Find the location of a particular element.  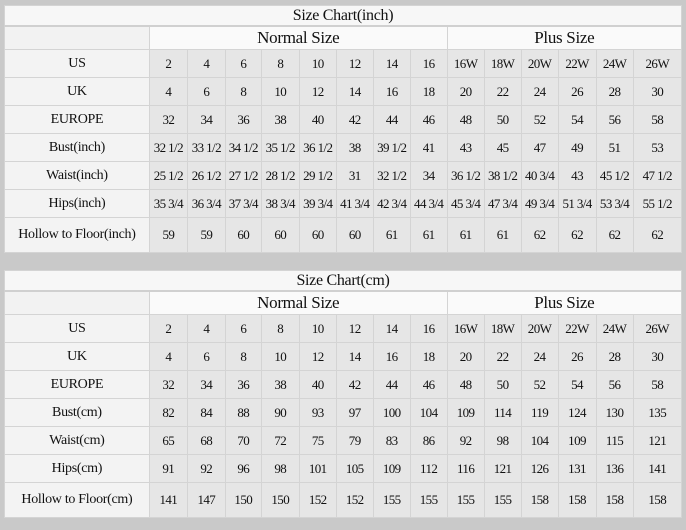

size-cell: 101 is located at coordinates (317, 468).